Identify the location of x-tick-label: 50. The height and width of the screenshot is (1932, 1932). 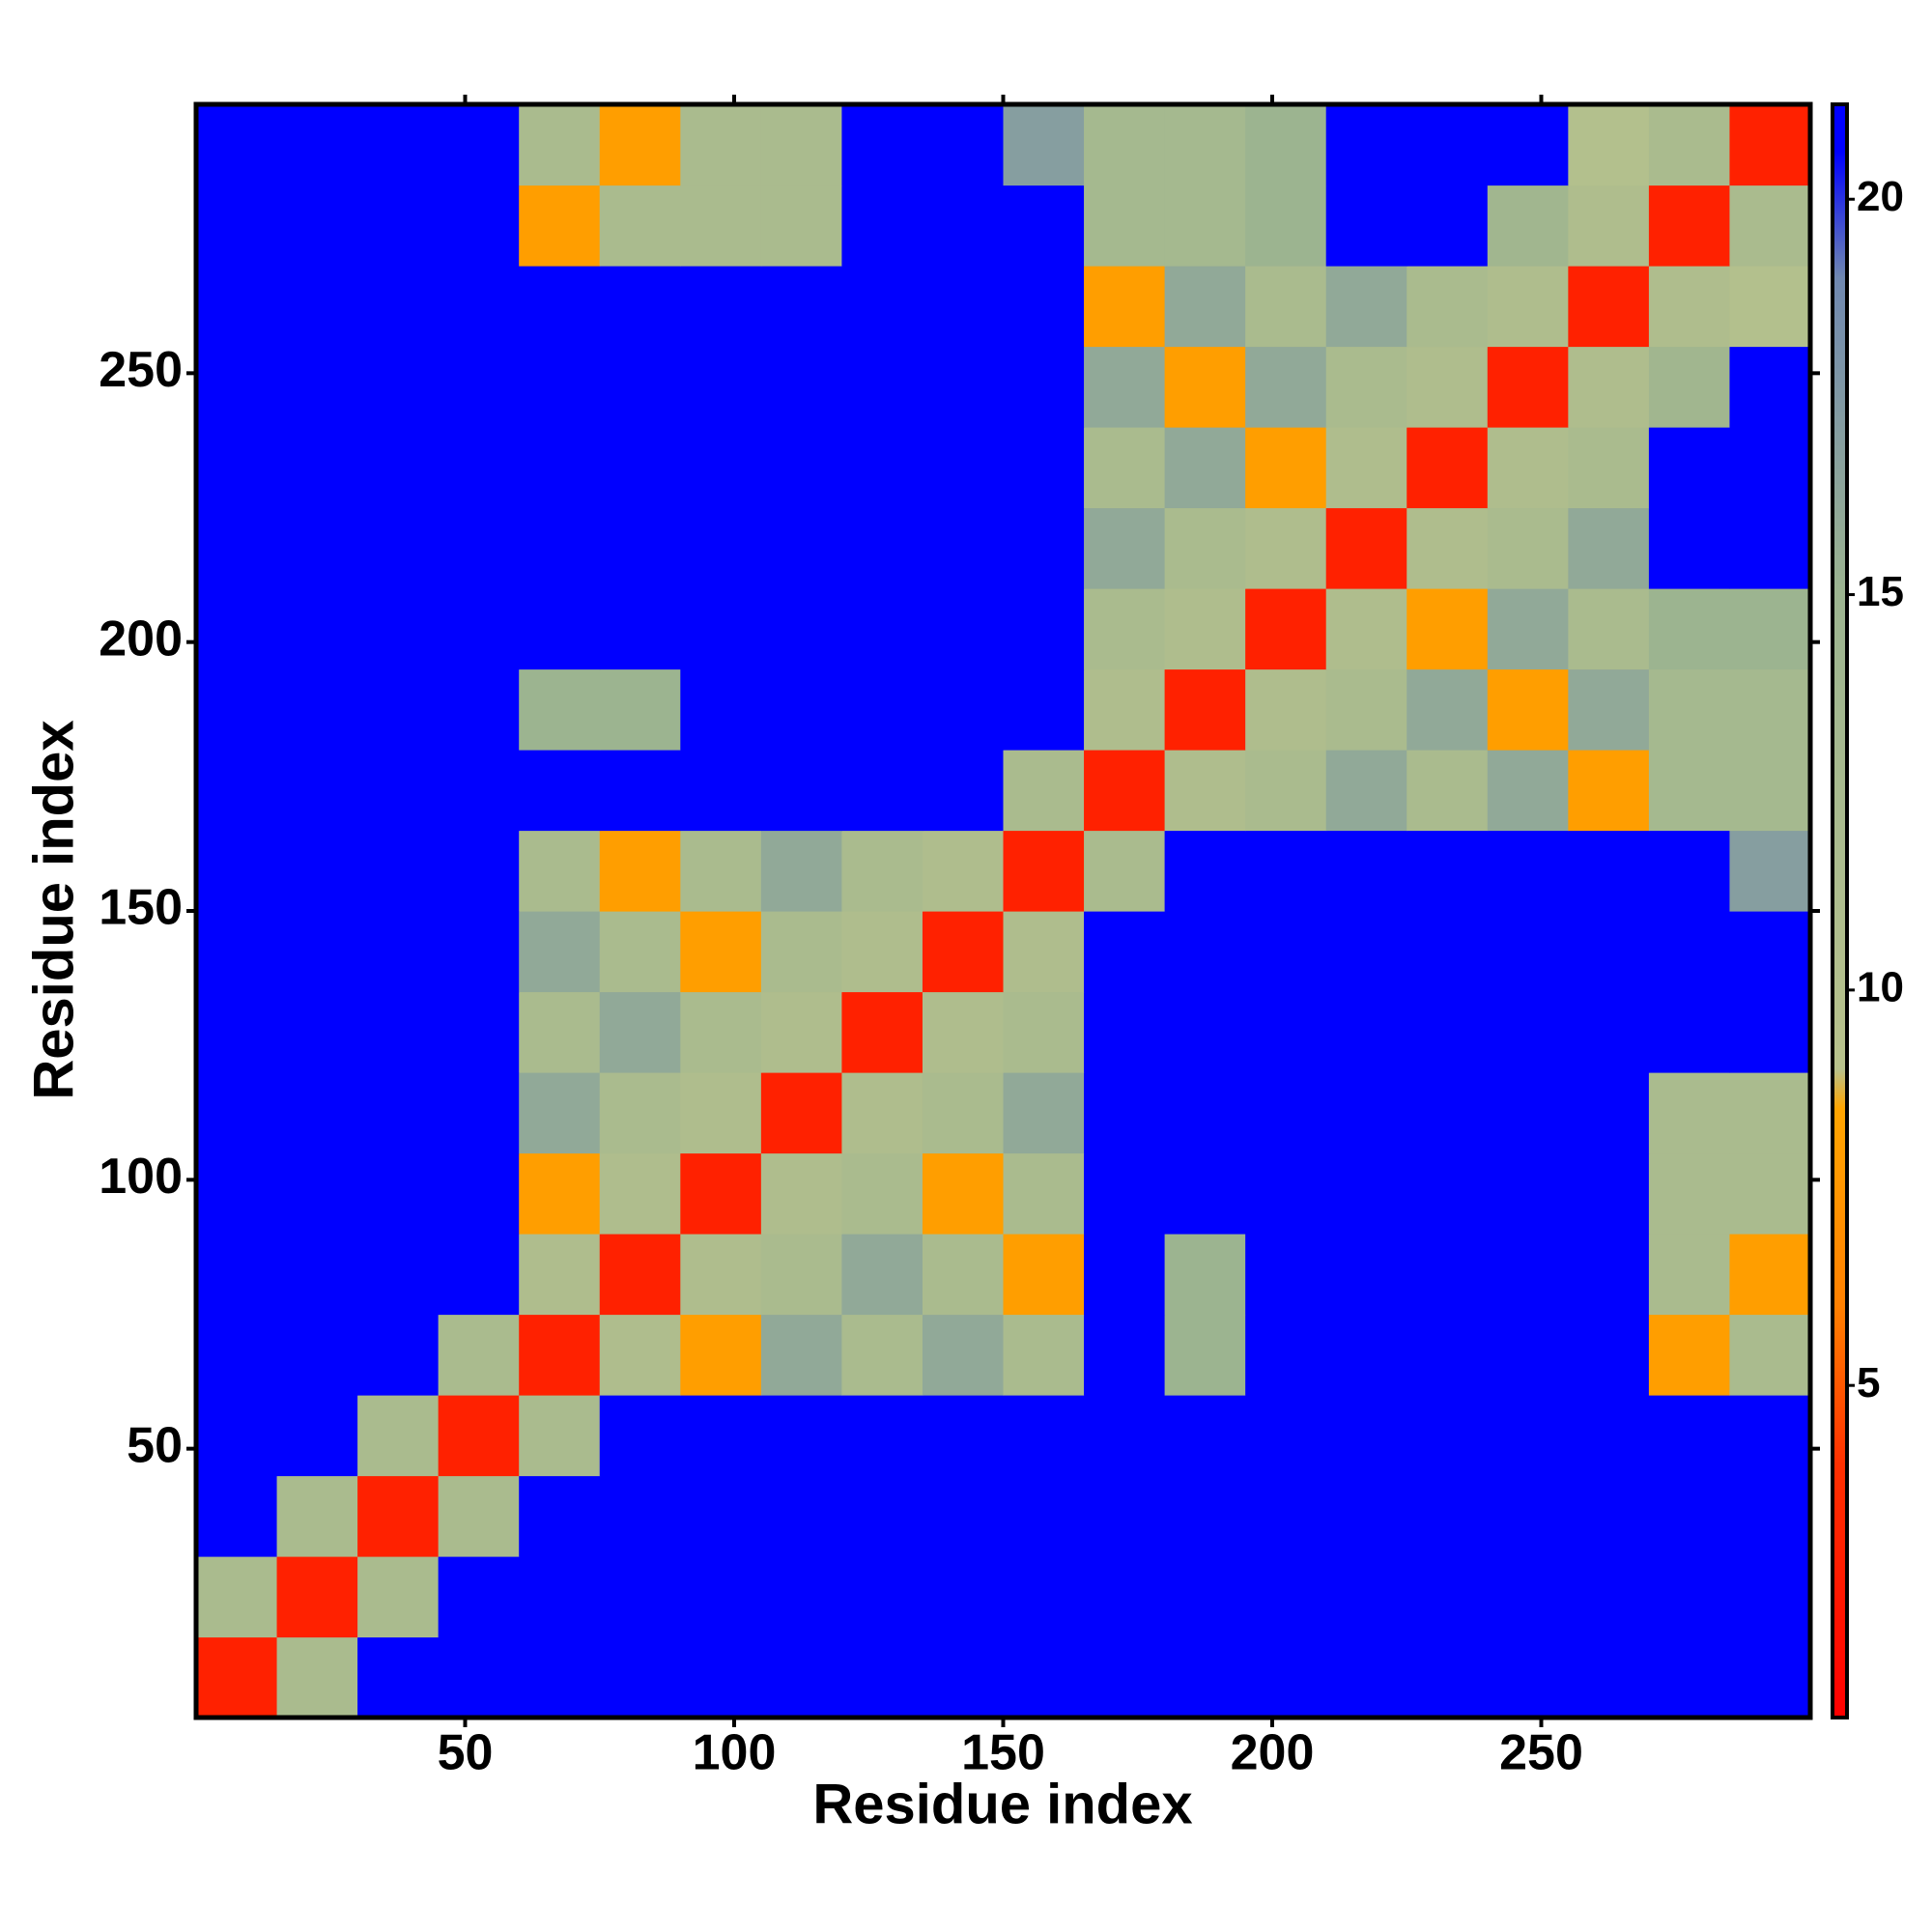
(466, 1753).